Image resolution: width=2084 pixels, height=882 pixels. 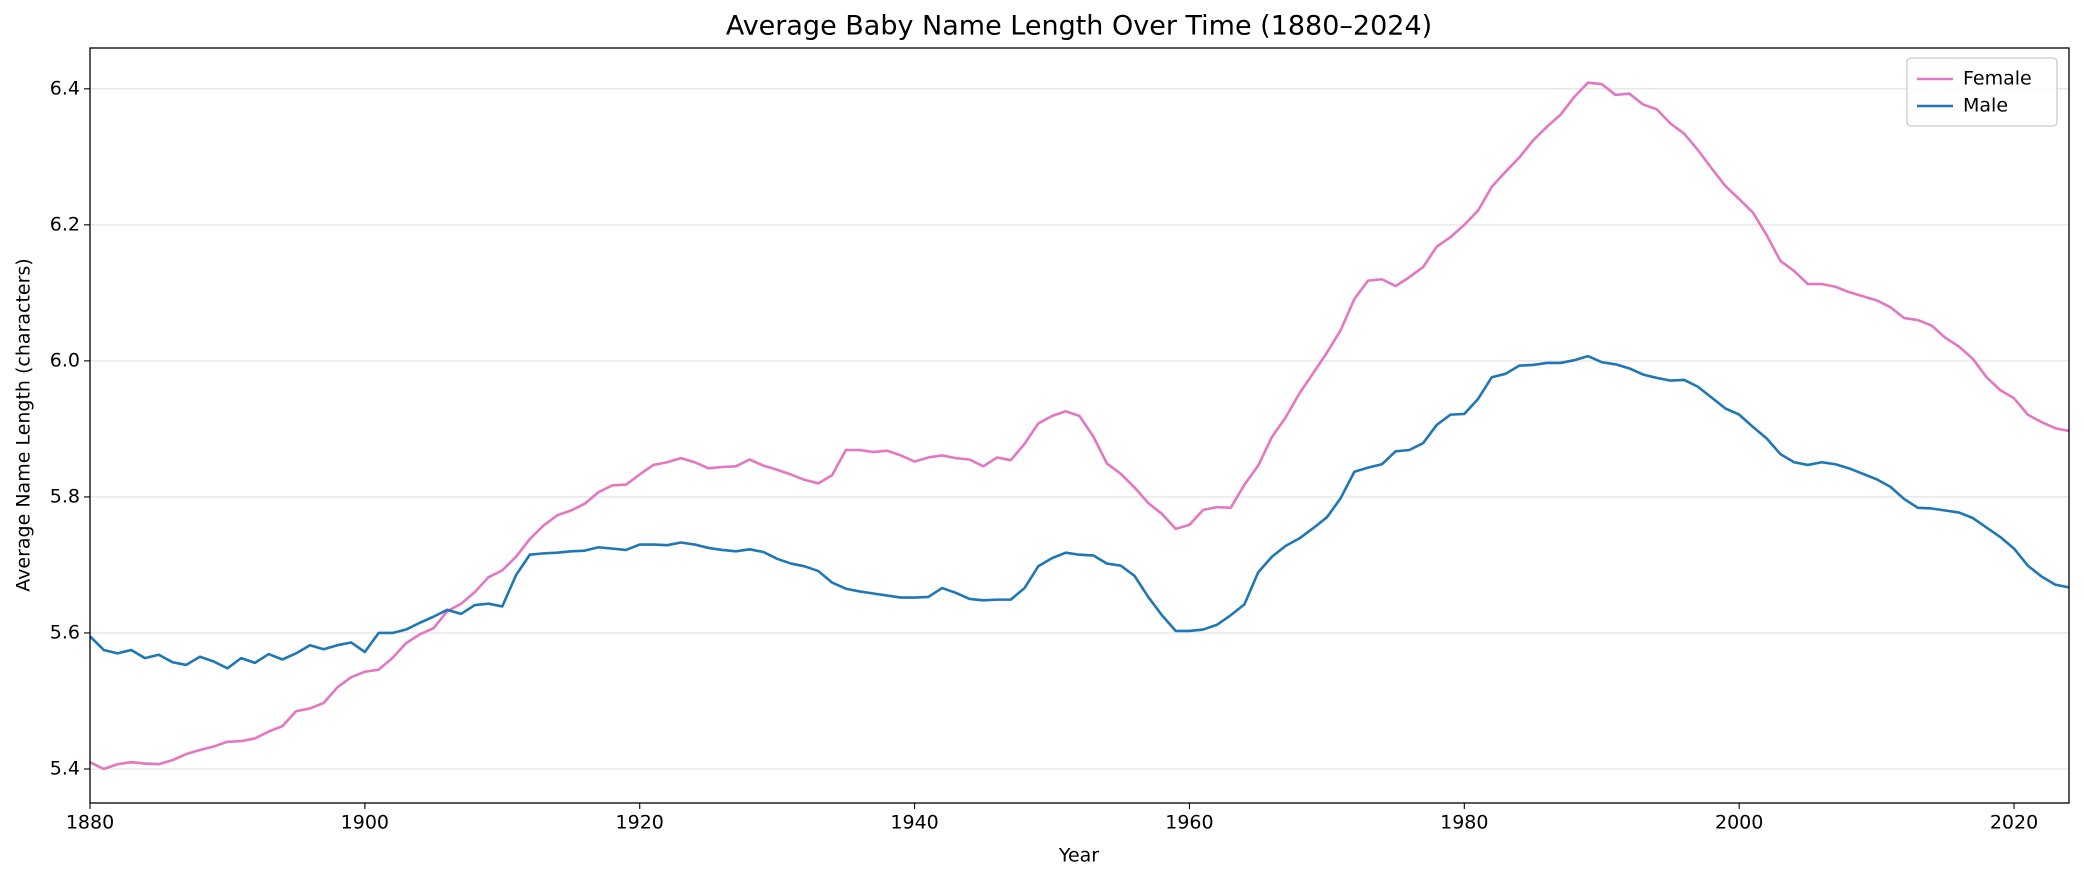 I want to click on y-axis-label: Average Name Length (characters), so click(x=24, y=424).